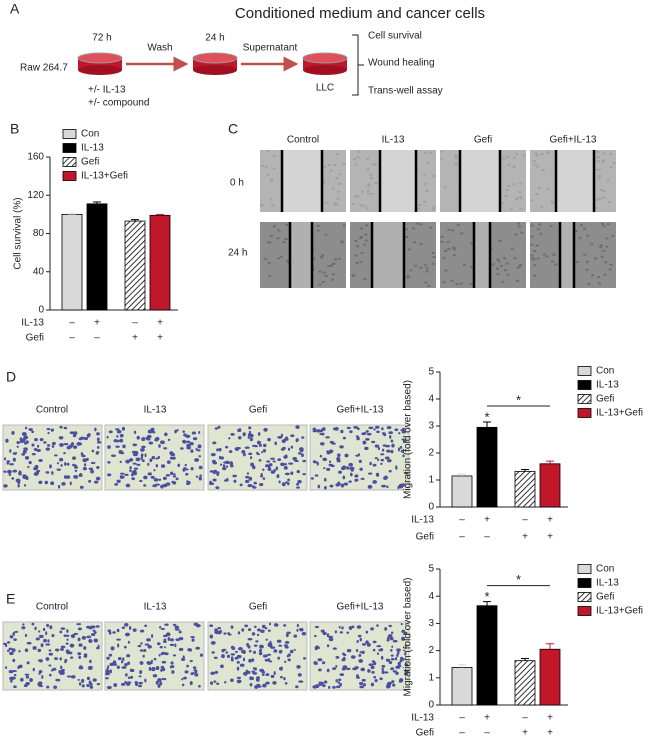 This screenshot has height=742, width=650. Describe the element at coordinates (422, 520) in the screenshot. I see `condition-label: IL-13` at that location.